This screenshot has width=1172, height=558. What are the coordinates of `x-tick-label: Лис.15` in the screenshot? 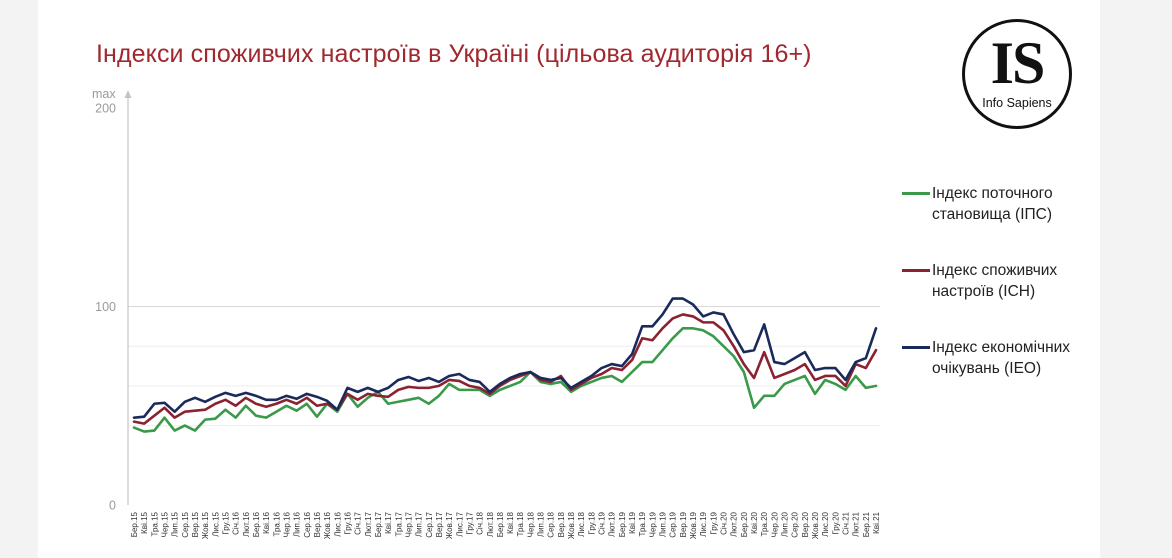 It's located at (215, 523).